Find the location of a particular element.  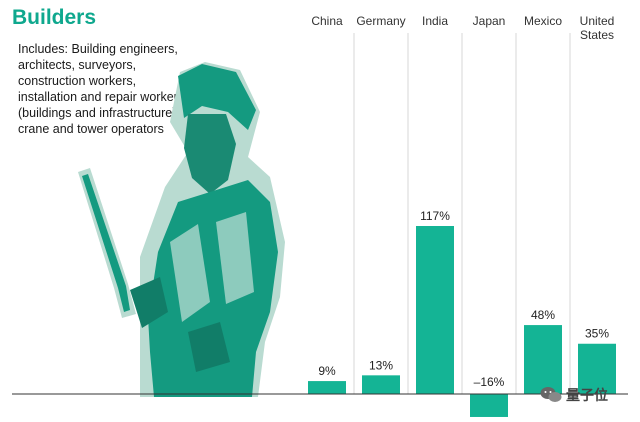

data-label: 13% is located at coordinates (381, 365).